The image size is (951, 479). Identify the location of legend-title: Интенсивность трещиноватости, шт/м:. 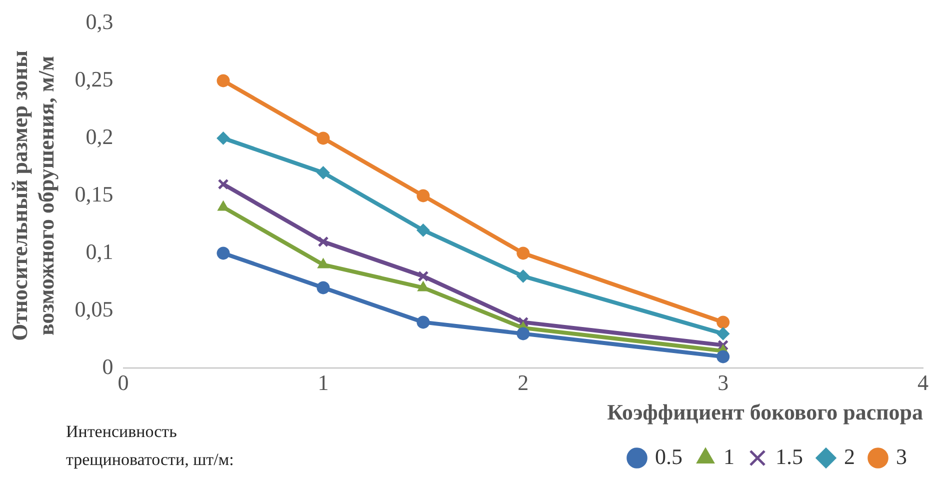
(150, 446).